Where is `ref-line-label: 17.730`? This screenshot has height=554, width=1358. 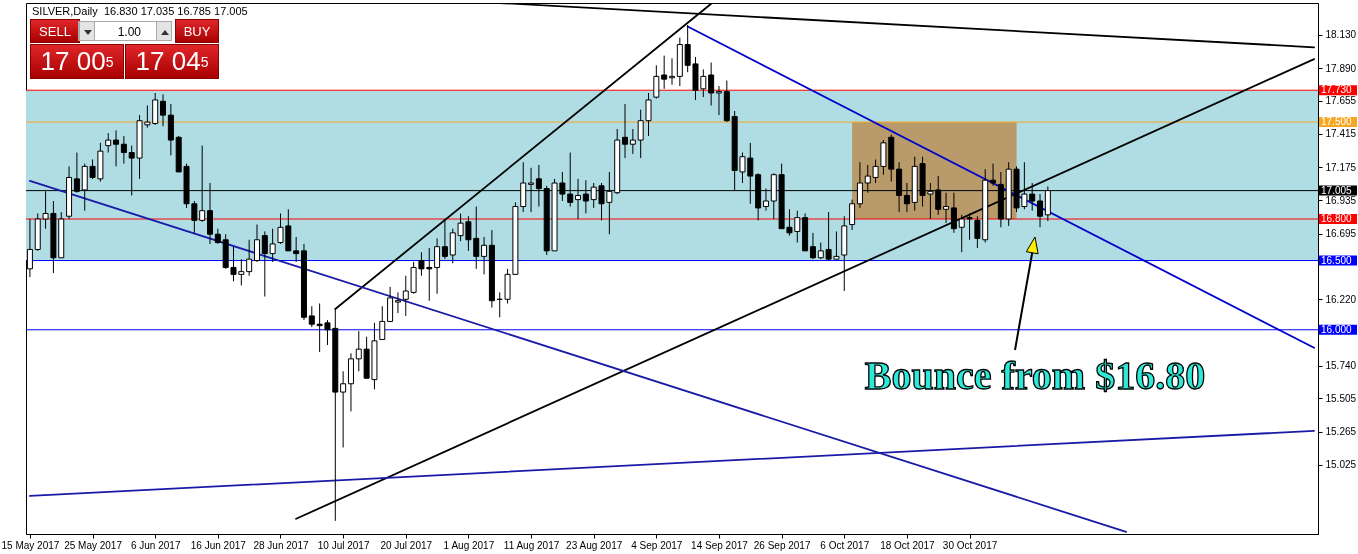
ref-line-label: 17.730 is located at coordinates (1337, 90).